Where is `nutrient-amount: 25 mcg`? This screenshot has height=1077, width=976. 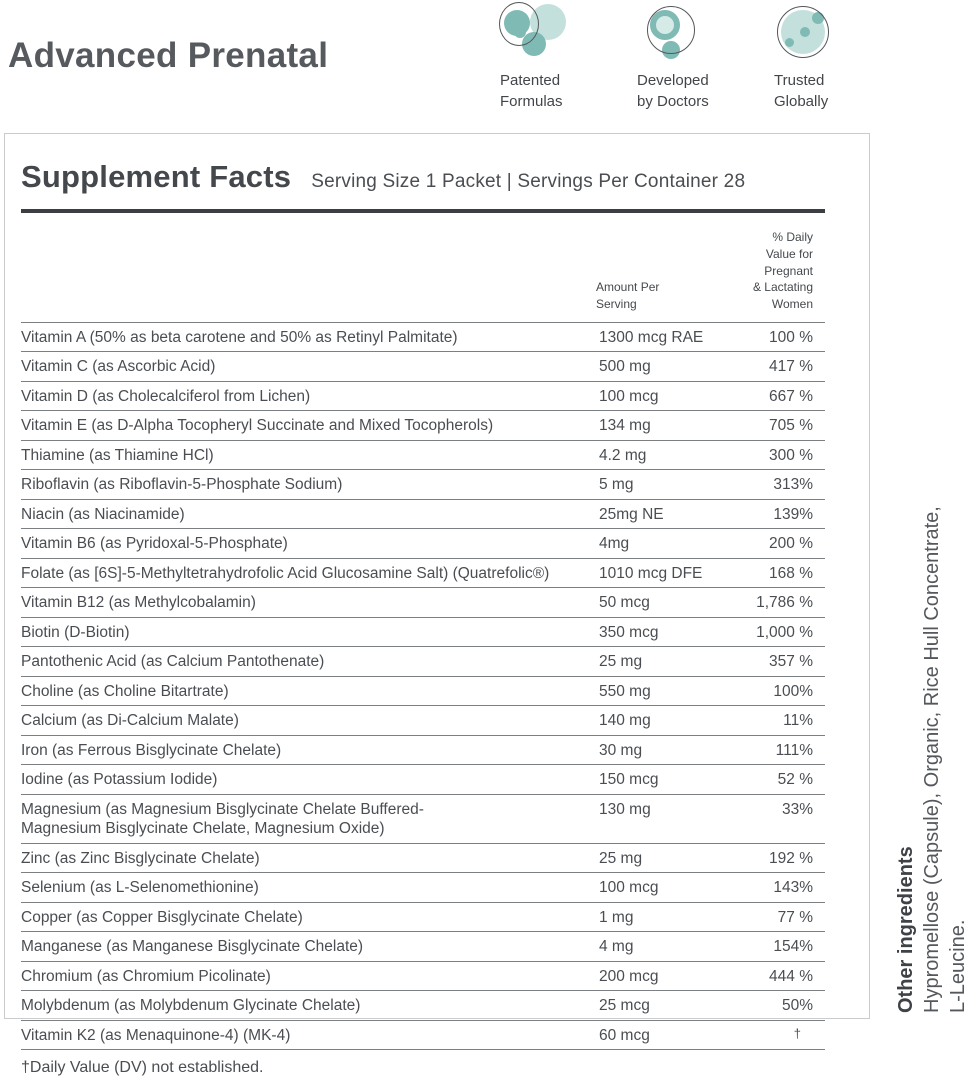
nutrient-amount: 25 mcg is located at coordinates (624, 1006).